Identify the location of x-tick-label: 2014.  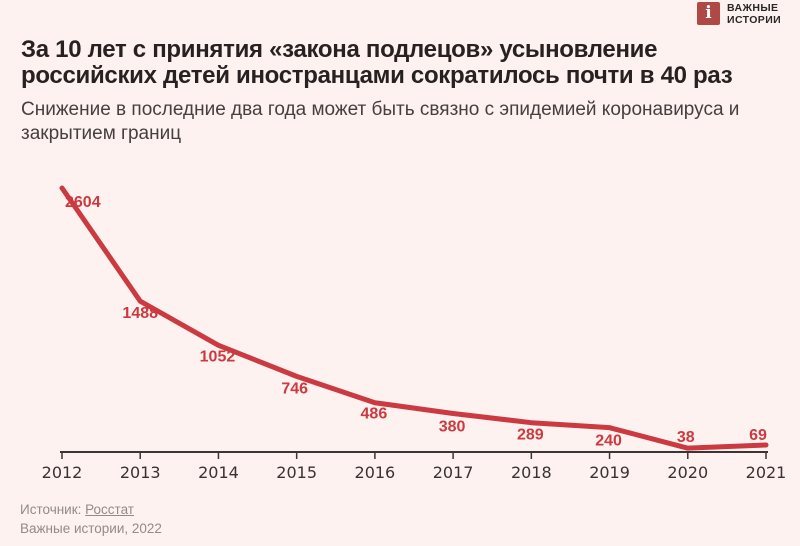
(218, 472).